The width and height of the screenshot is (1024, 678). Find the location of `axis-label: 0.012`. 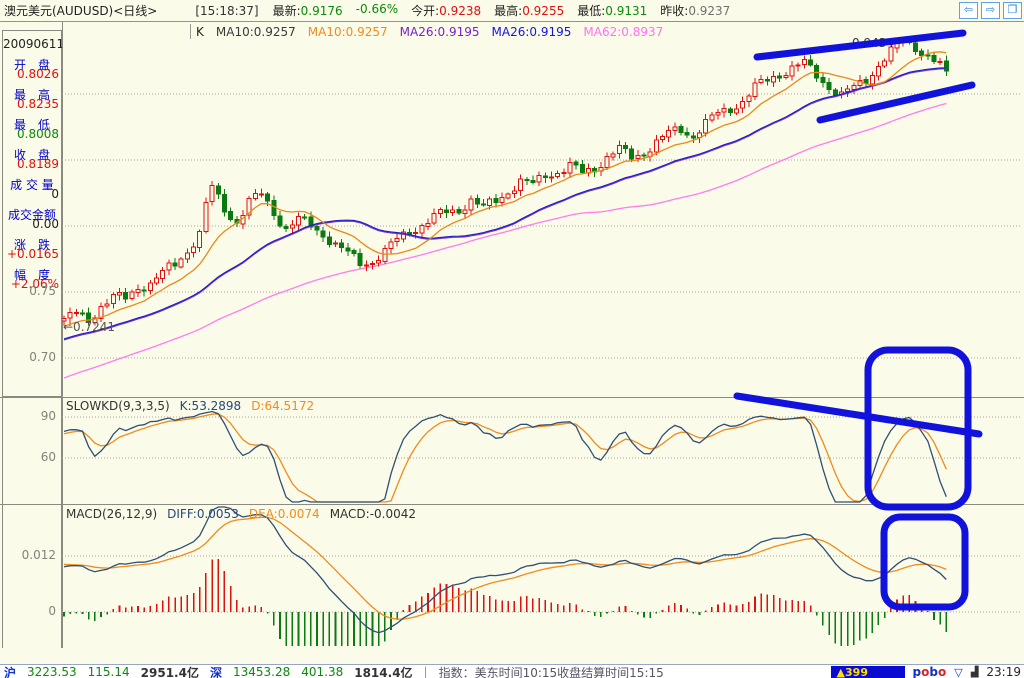

axis-label: 0.012 is located at coordinates (38, 554).